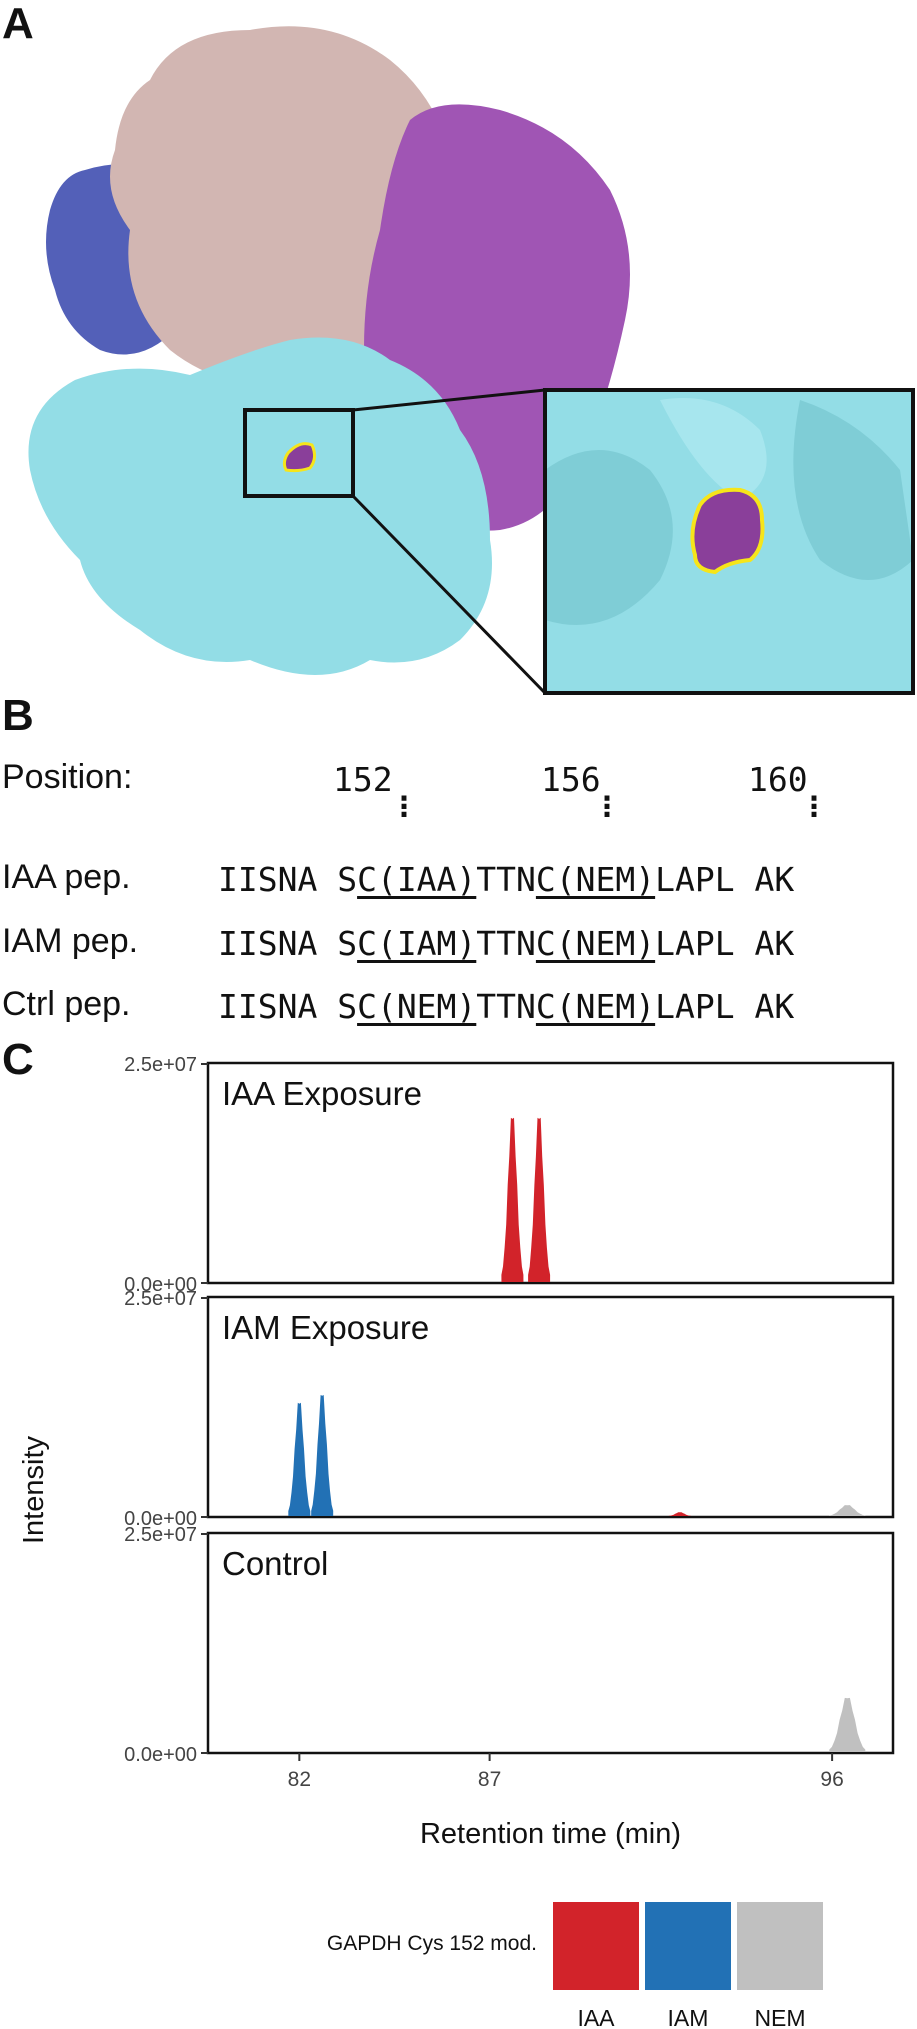 This screenshot has height=2029, width=917. I want to click on dots-160: ⋮, so click(814, 806).